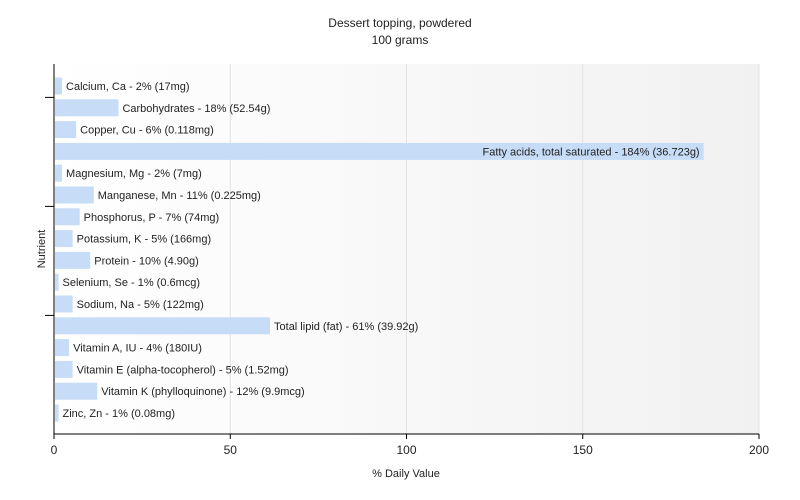  I want to click on bar-label: Calcium, Ca - 2% (17mg), so click(127, 87).